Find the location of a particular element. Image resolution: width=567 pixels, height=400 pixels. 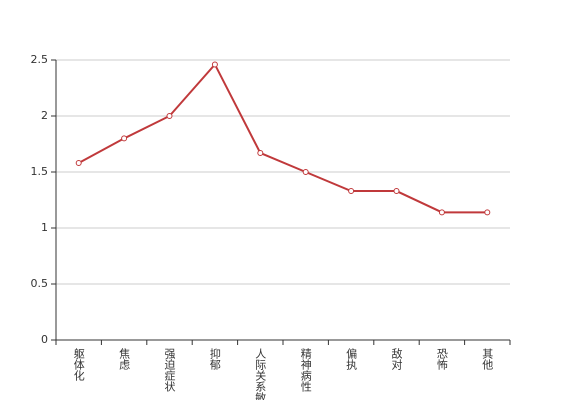

y-tick-label: 2.5 is located at coordinates (40, 59).